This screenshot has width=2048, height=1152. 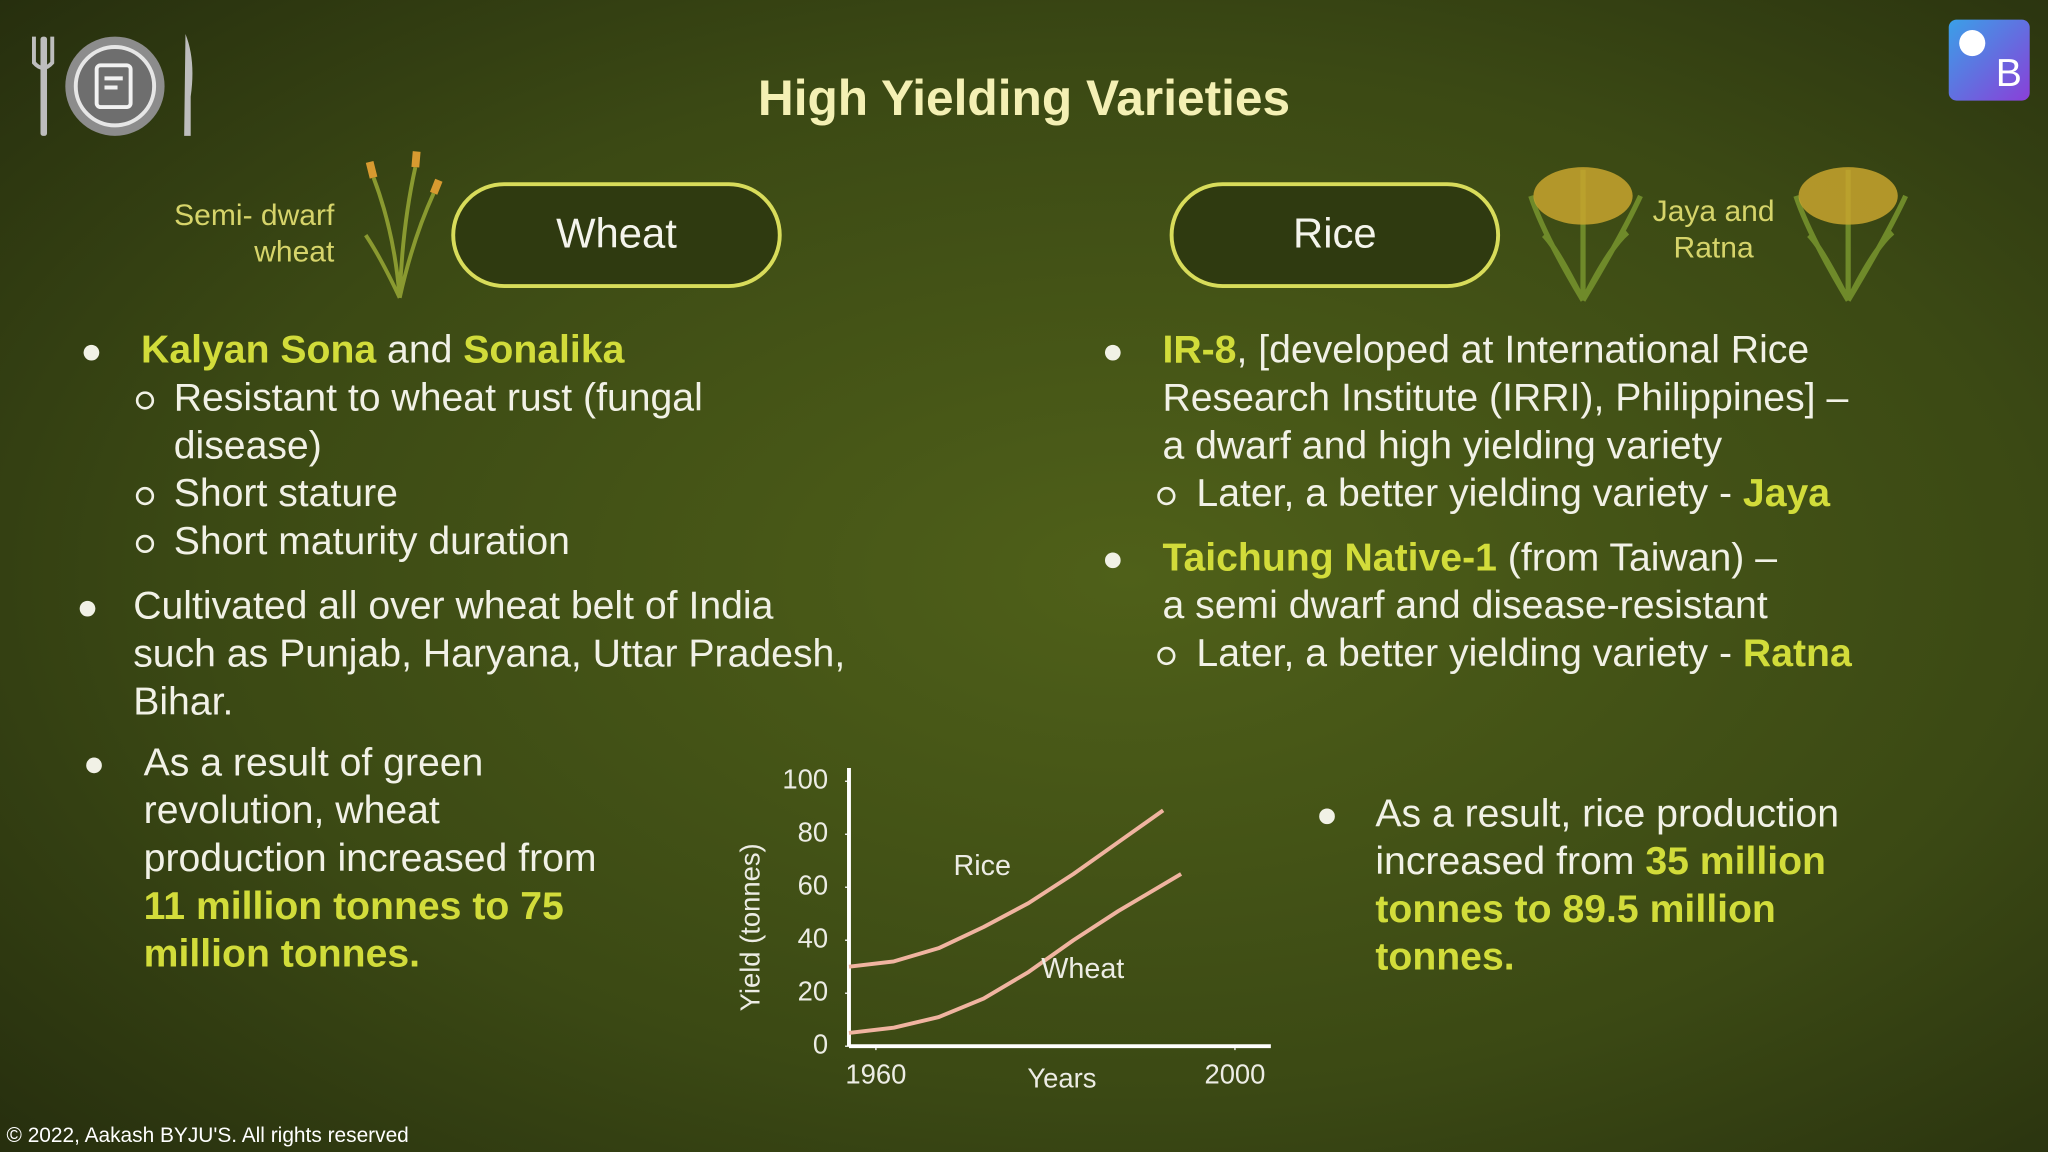 I want to click on text-segment: and, so click(x=419, y=350).